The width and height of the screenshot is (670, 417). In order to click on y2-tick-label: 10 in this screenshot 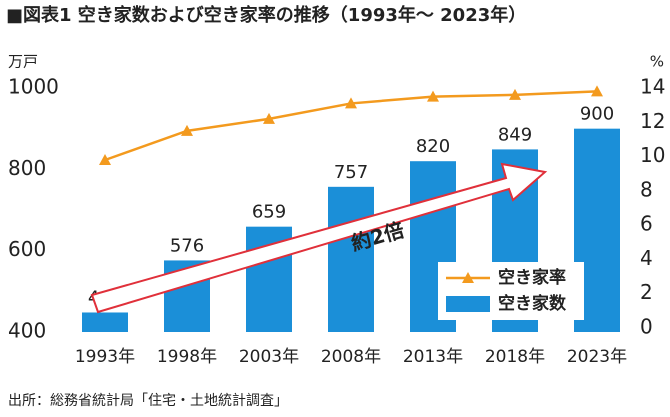, I will do `click(652, 155)`.